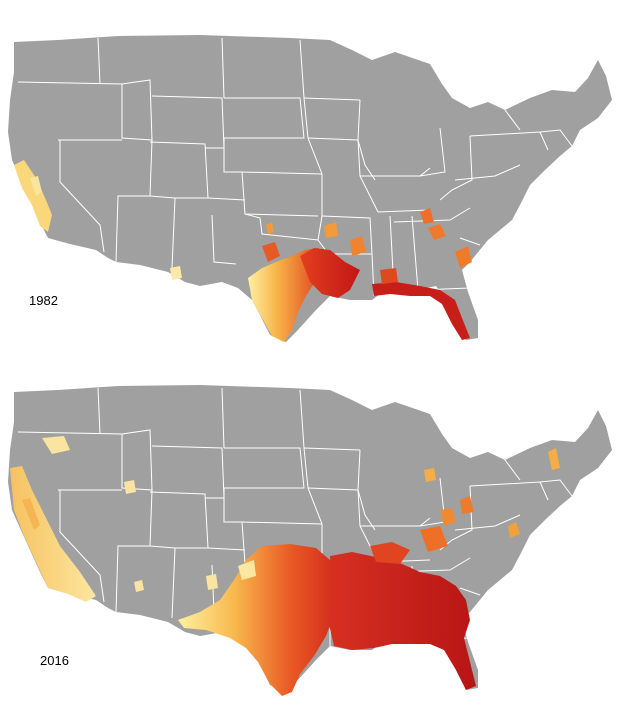  I want to click on year-label-2016: 2016, so click(54, 660).